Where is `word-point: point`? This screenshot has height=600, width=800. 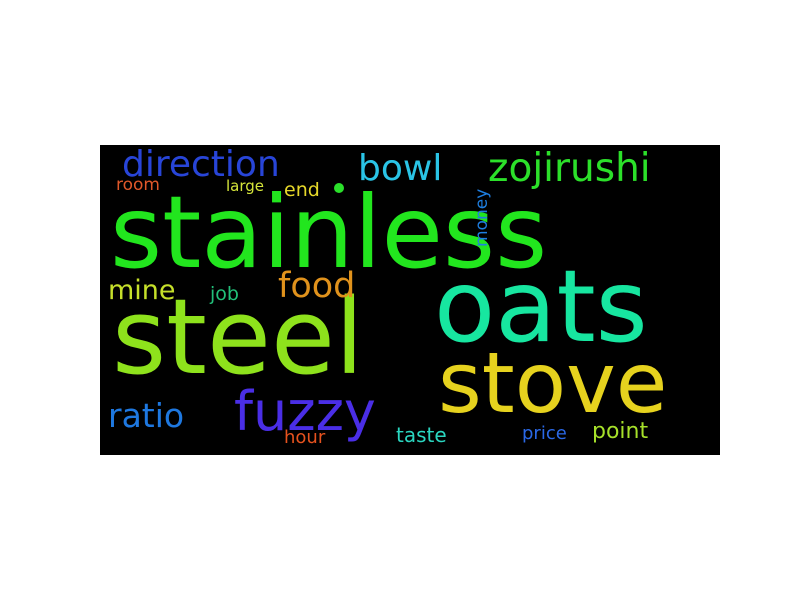 word-point: point is located at coordinates (620, 431).